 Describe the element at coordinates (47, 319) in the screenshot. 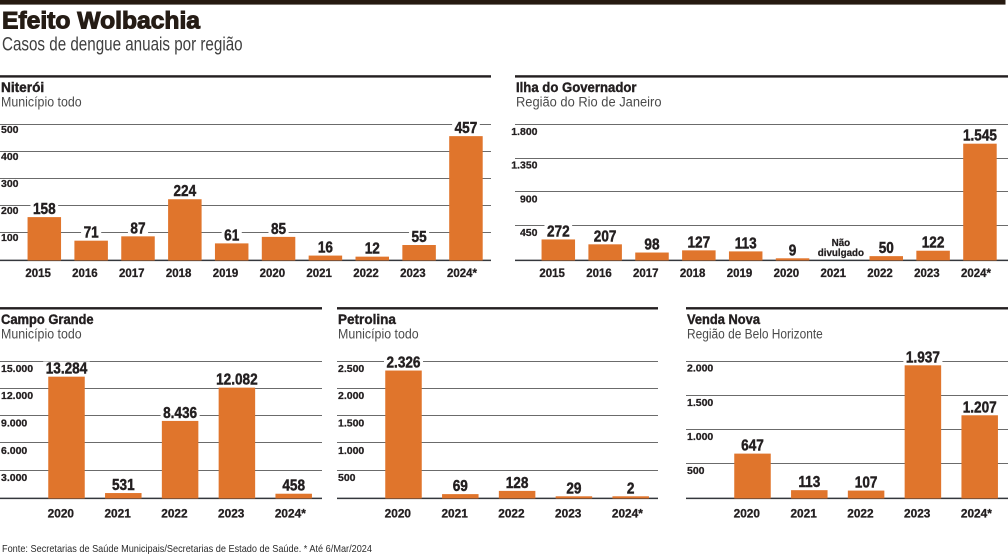

I see `svg-text: Campo Grande` at that location.